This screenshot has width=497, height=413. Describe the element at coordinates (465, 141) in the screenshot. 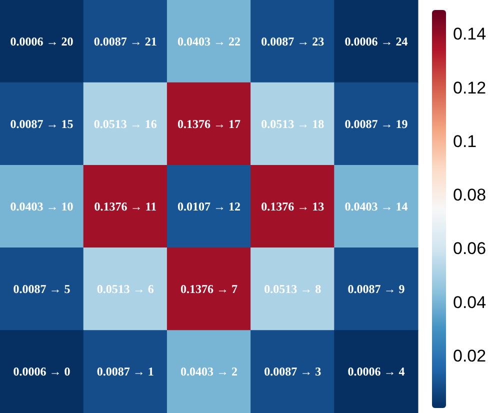

I see `color-bar-label: 0.1` at that location.